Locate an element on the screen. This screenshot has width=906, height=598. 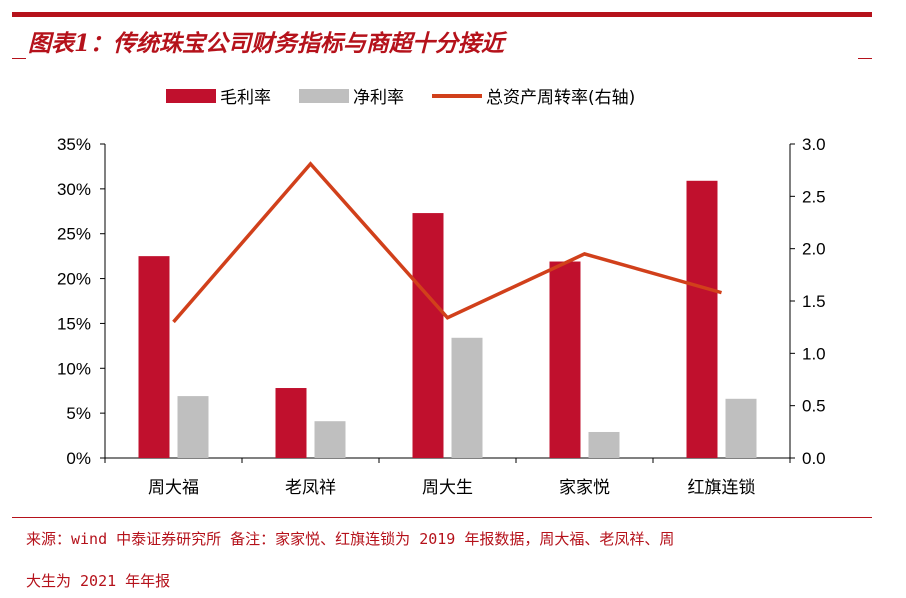
y2-tick-label: 2.0 is located at coordinates (814, 249).